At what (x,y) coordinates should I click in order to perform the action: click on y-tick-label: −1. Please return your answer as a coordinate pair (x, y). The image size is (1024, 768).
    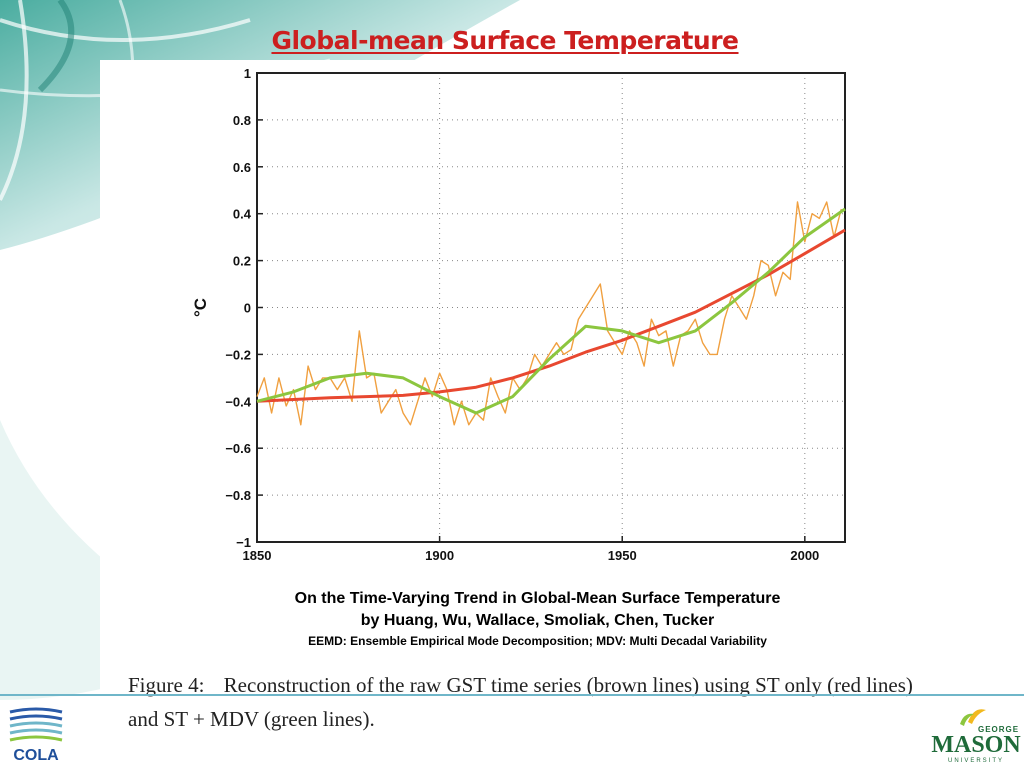
    Looking at the image, I should click on (243, 542).